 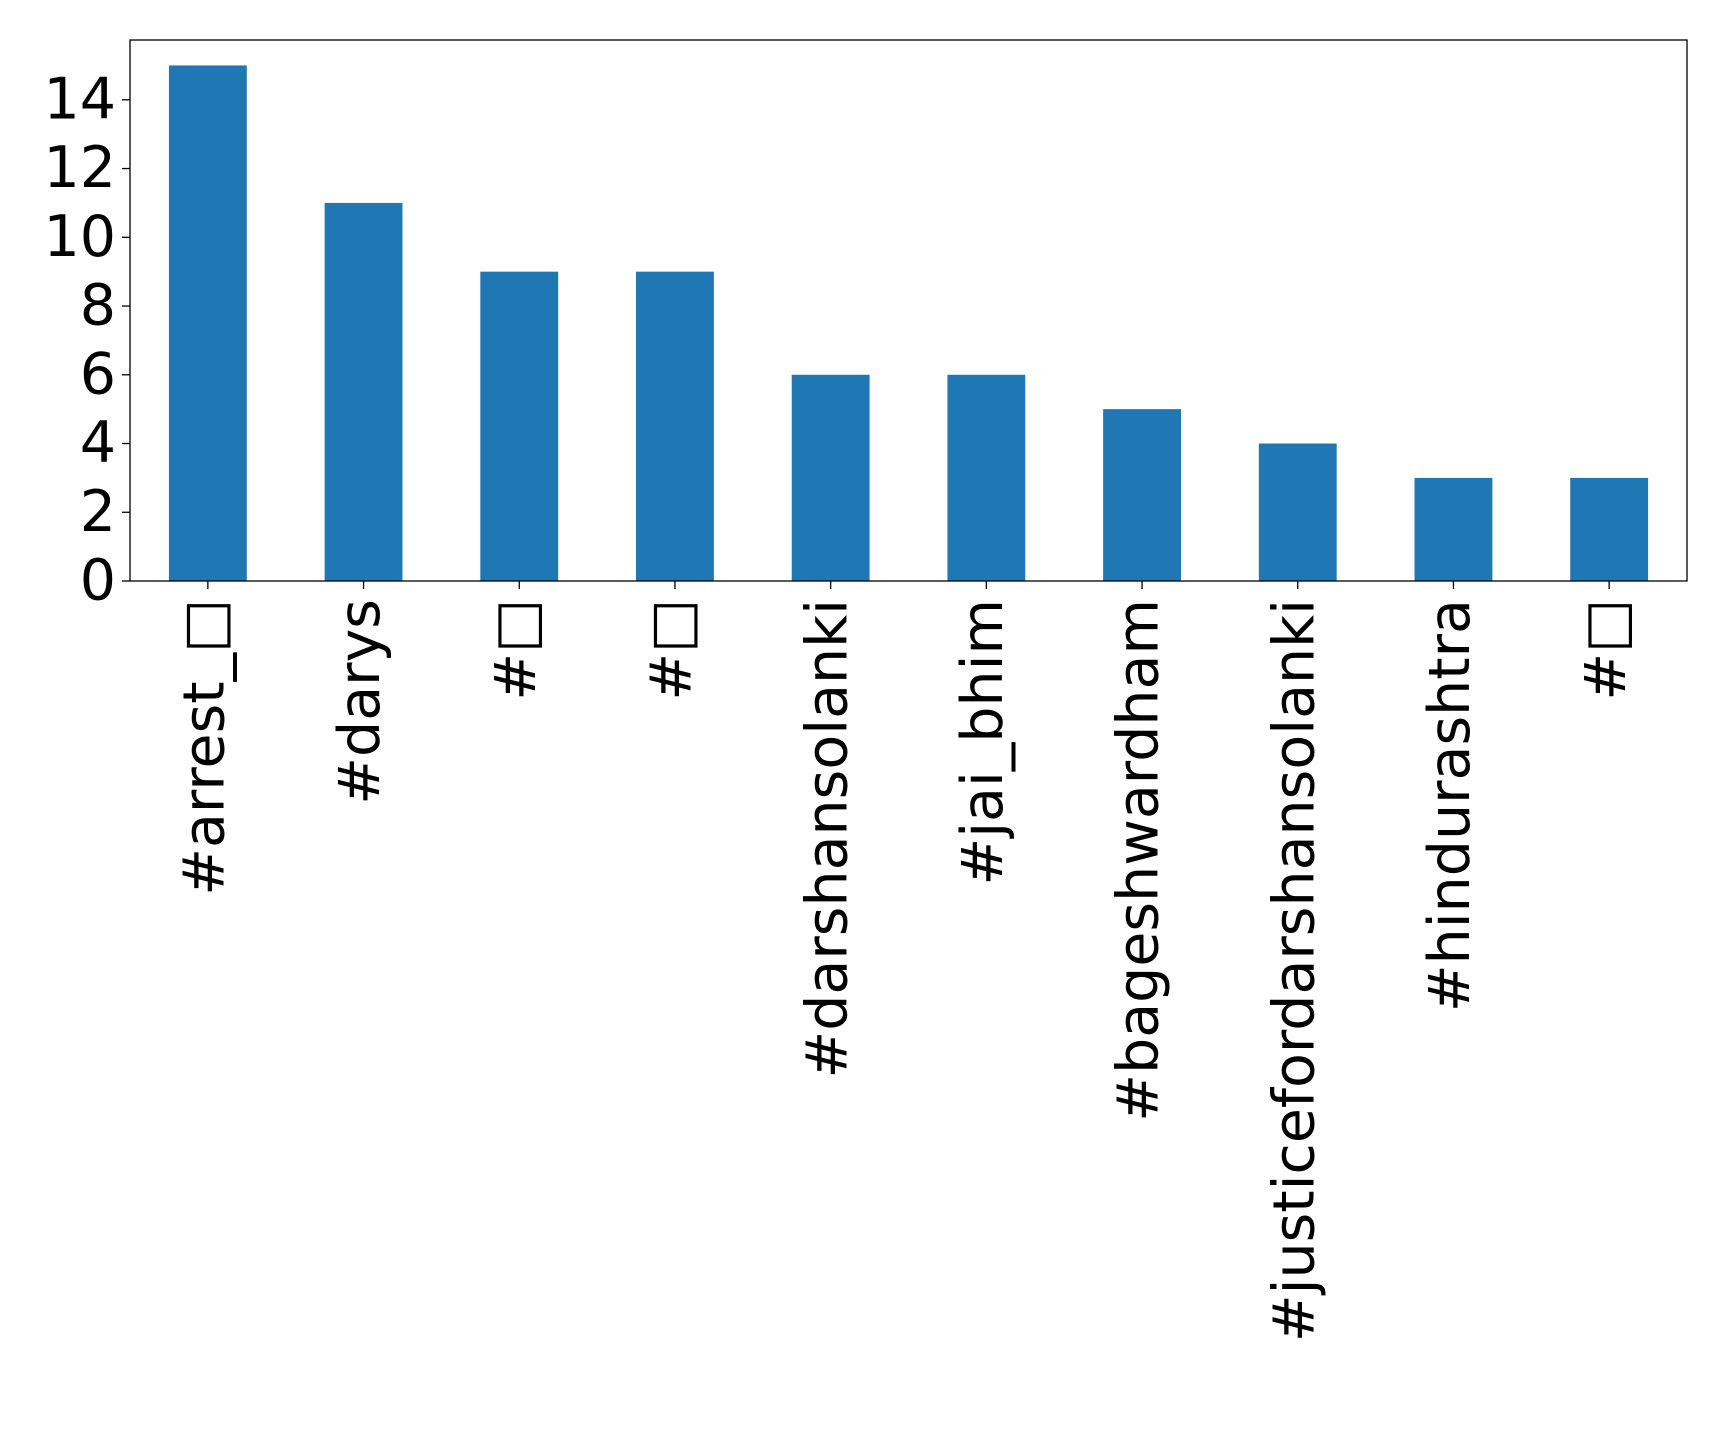 I want to click on x-tick-label: #justicefordarshansolanki, so click(x=1294, y=970).